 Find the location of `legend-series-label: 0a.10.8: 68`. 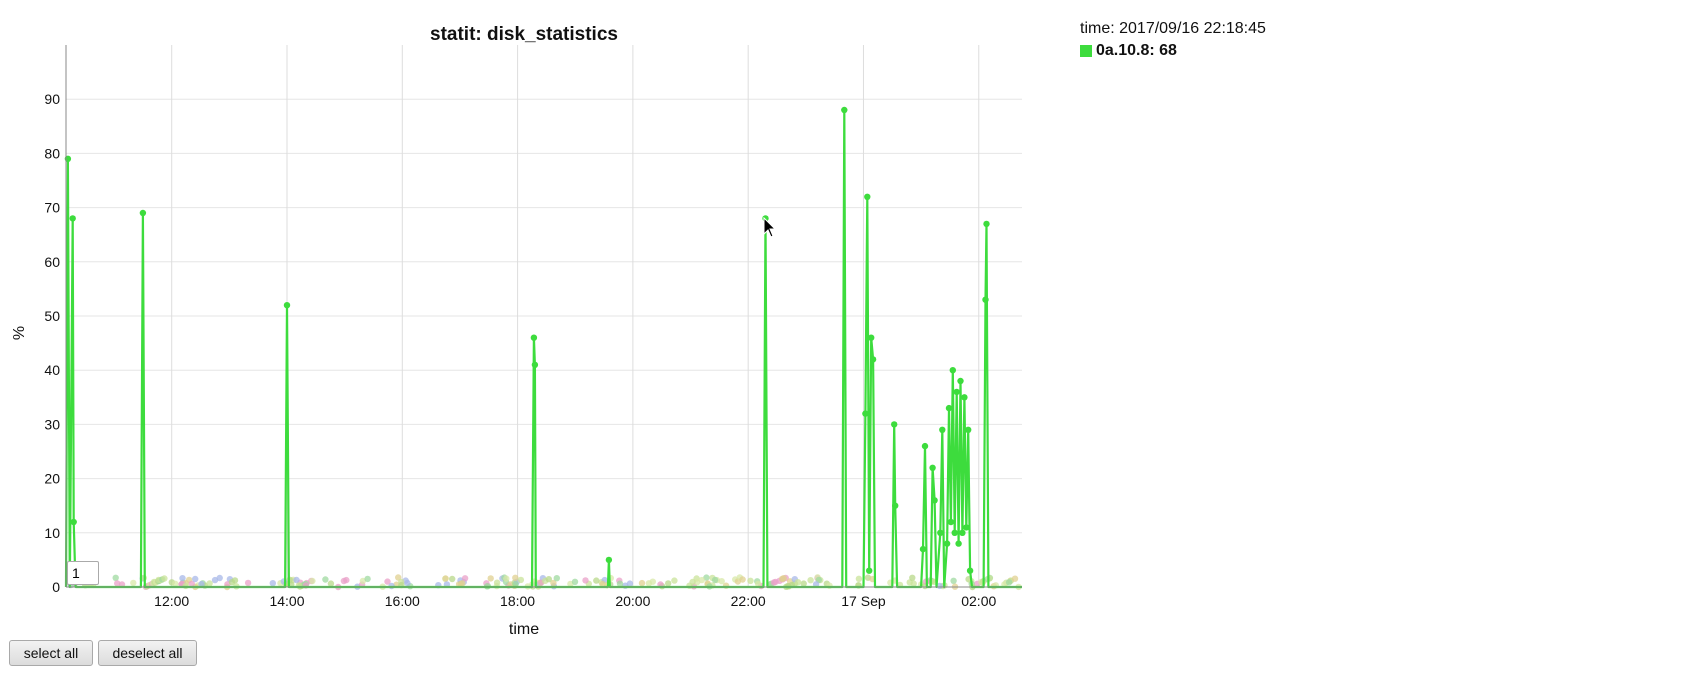

legend-series-label: 0a.10.8: 68 is located at coordinates (1136, 50).